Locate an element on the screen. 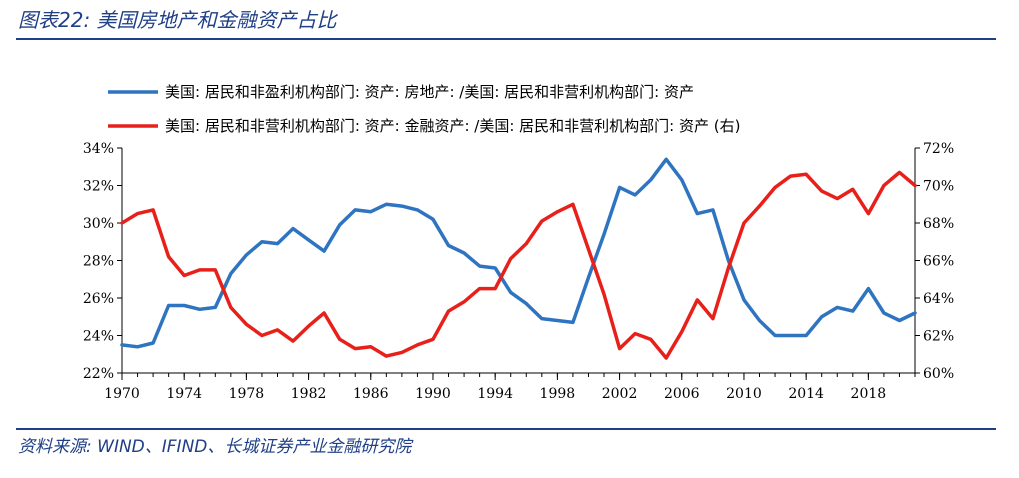 This screenshot has height=478, width=1019. x-tick-label: 1974 is located at coordinates (184, 394).